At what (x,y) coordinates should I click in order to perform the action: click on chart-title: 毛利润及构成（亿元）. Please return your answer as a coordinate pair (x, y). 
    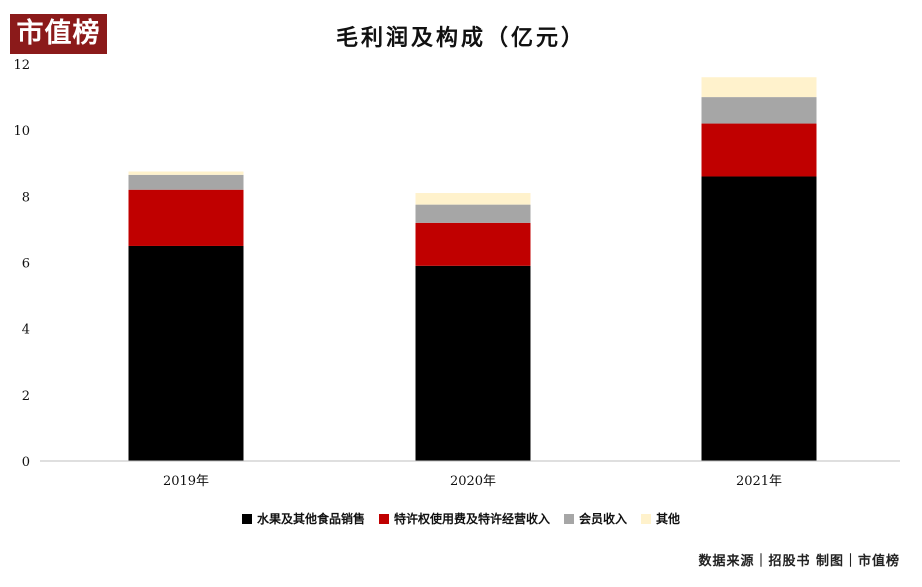
    Looking at the image, I should click on (460, 38).